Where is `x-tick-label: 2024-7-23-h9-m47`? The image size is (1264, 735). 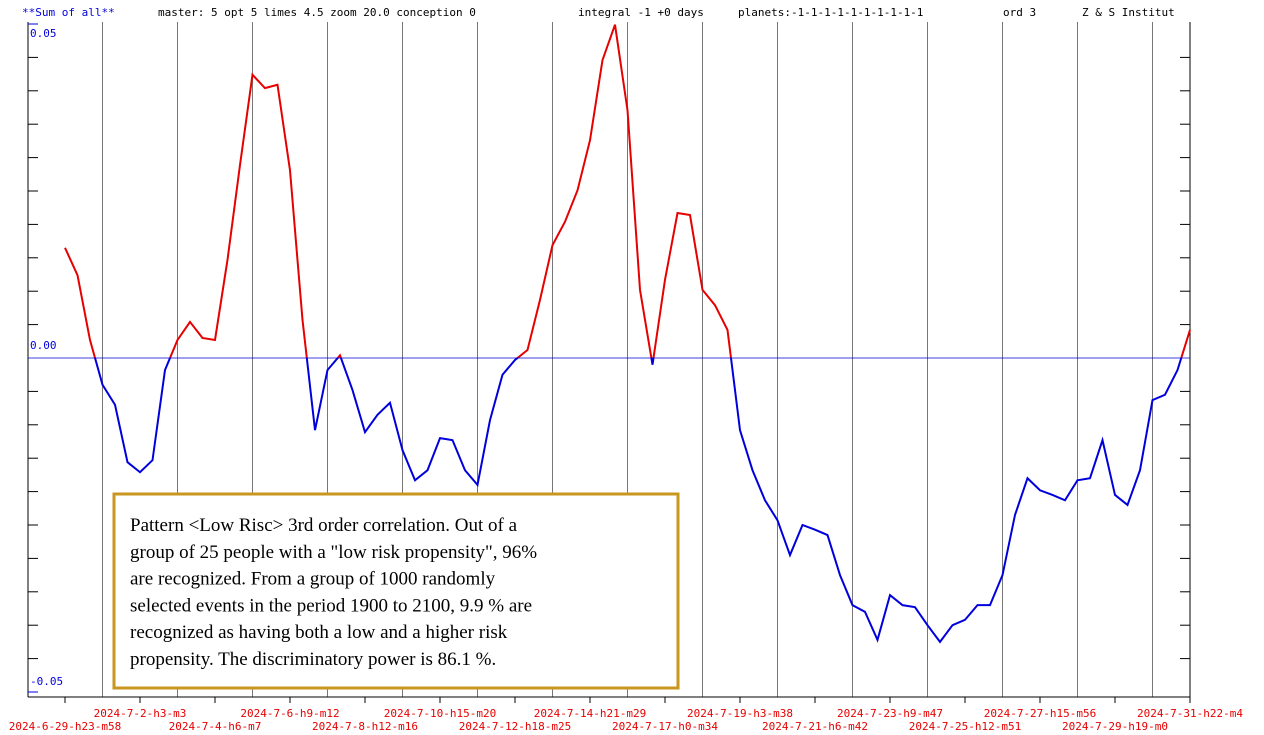
x-tick-label: 2024-7-23-h9-m47 is located at coordinates (890, 713).